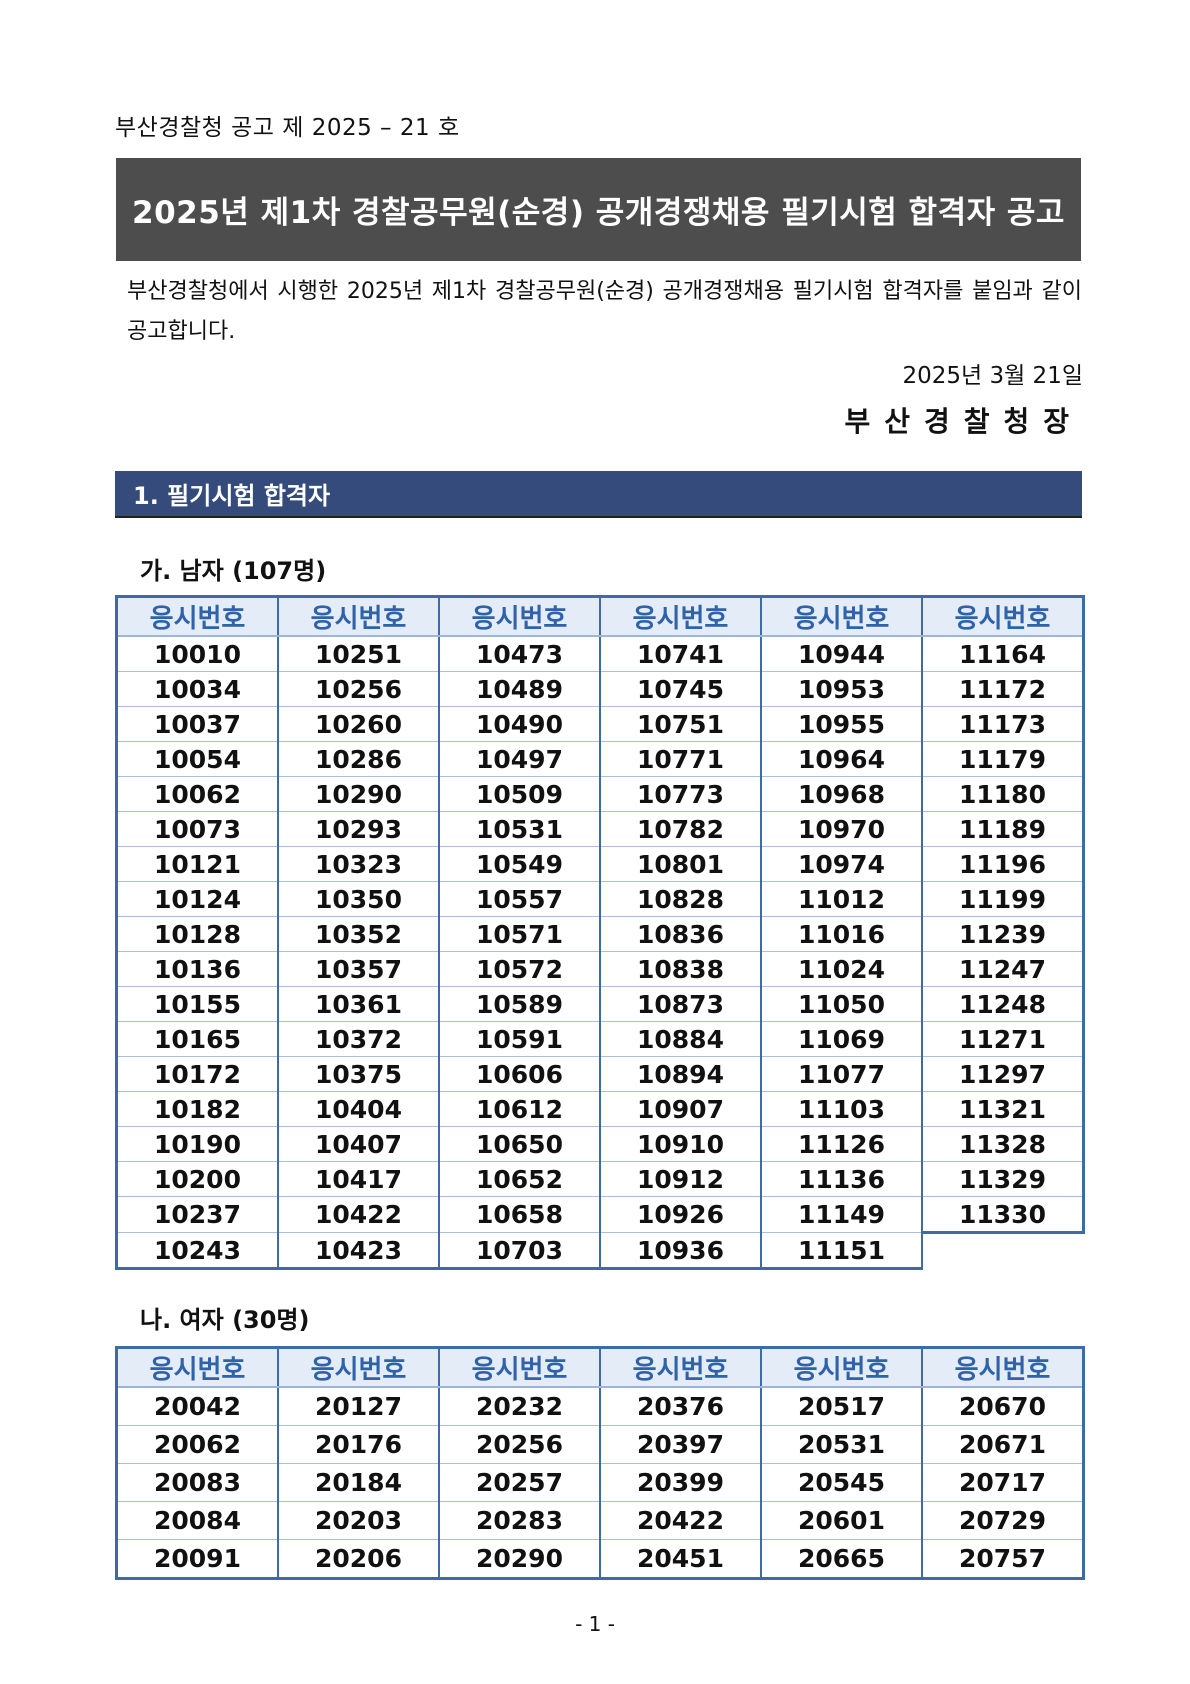 This screenshot has height=1684, width=1190. What do you see at coordinates (841, 1406) in the screenshot?
I see `exam-number-cell: 20517` at bounding box center [841, 1406].